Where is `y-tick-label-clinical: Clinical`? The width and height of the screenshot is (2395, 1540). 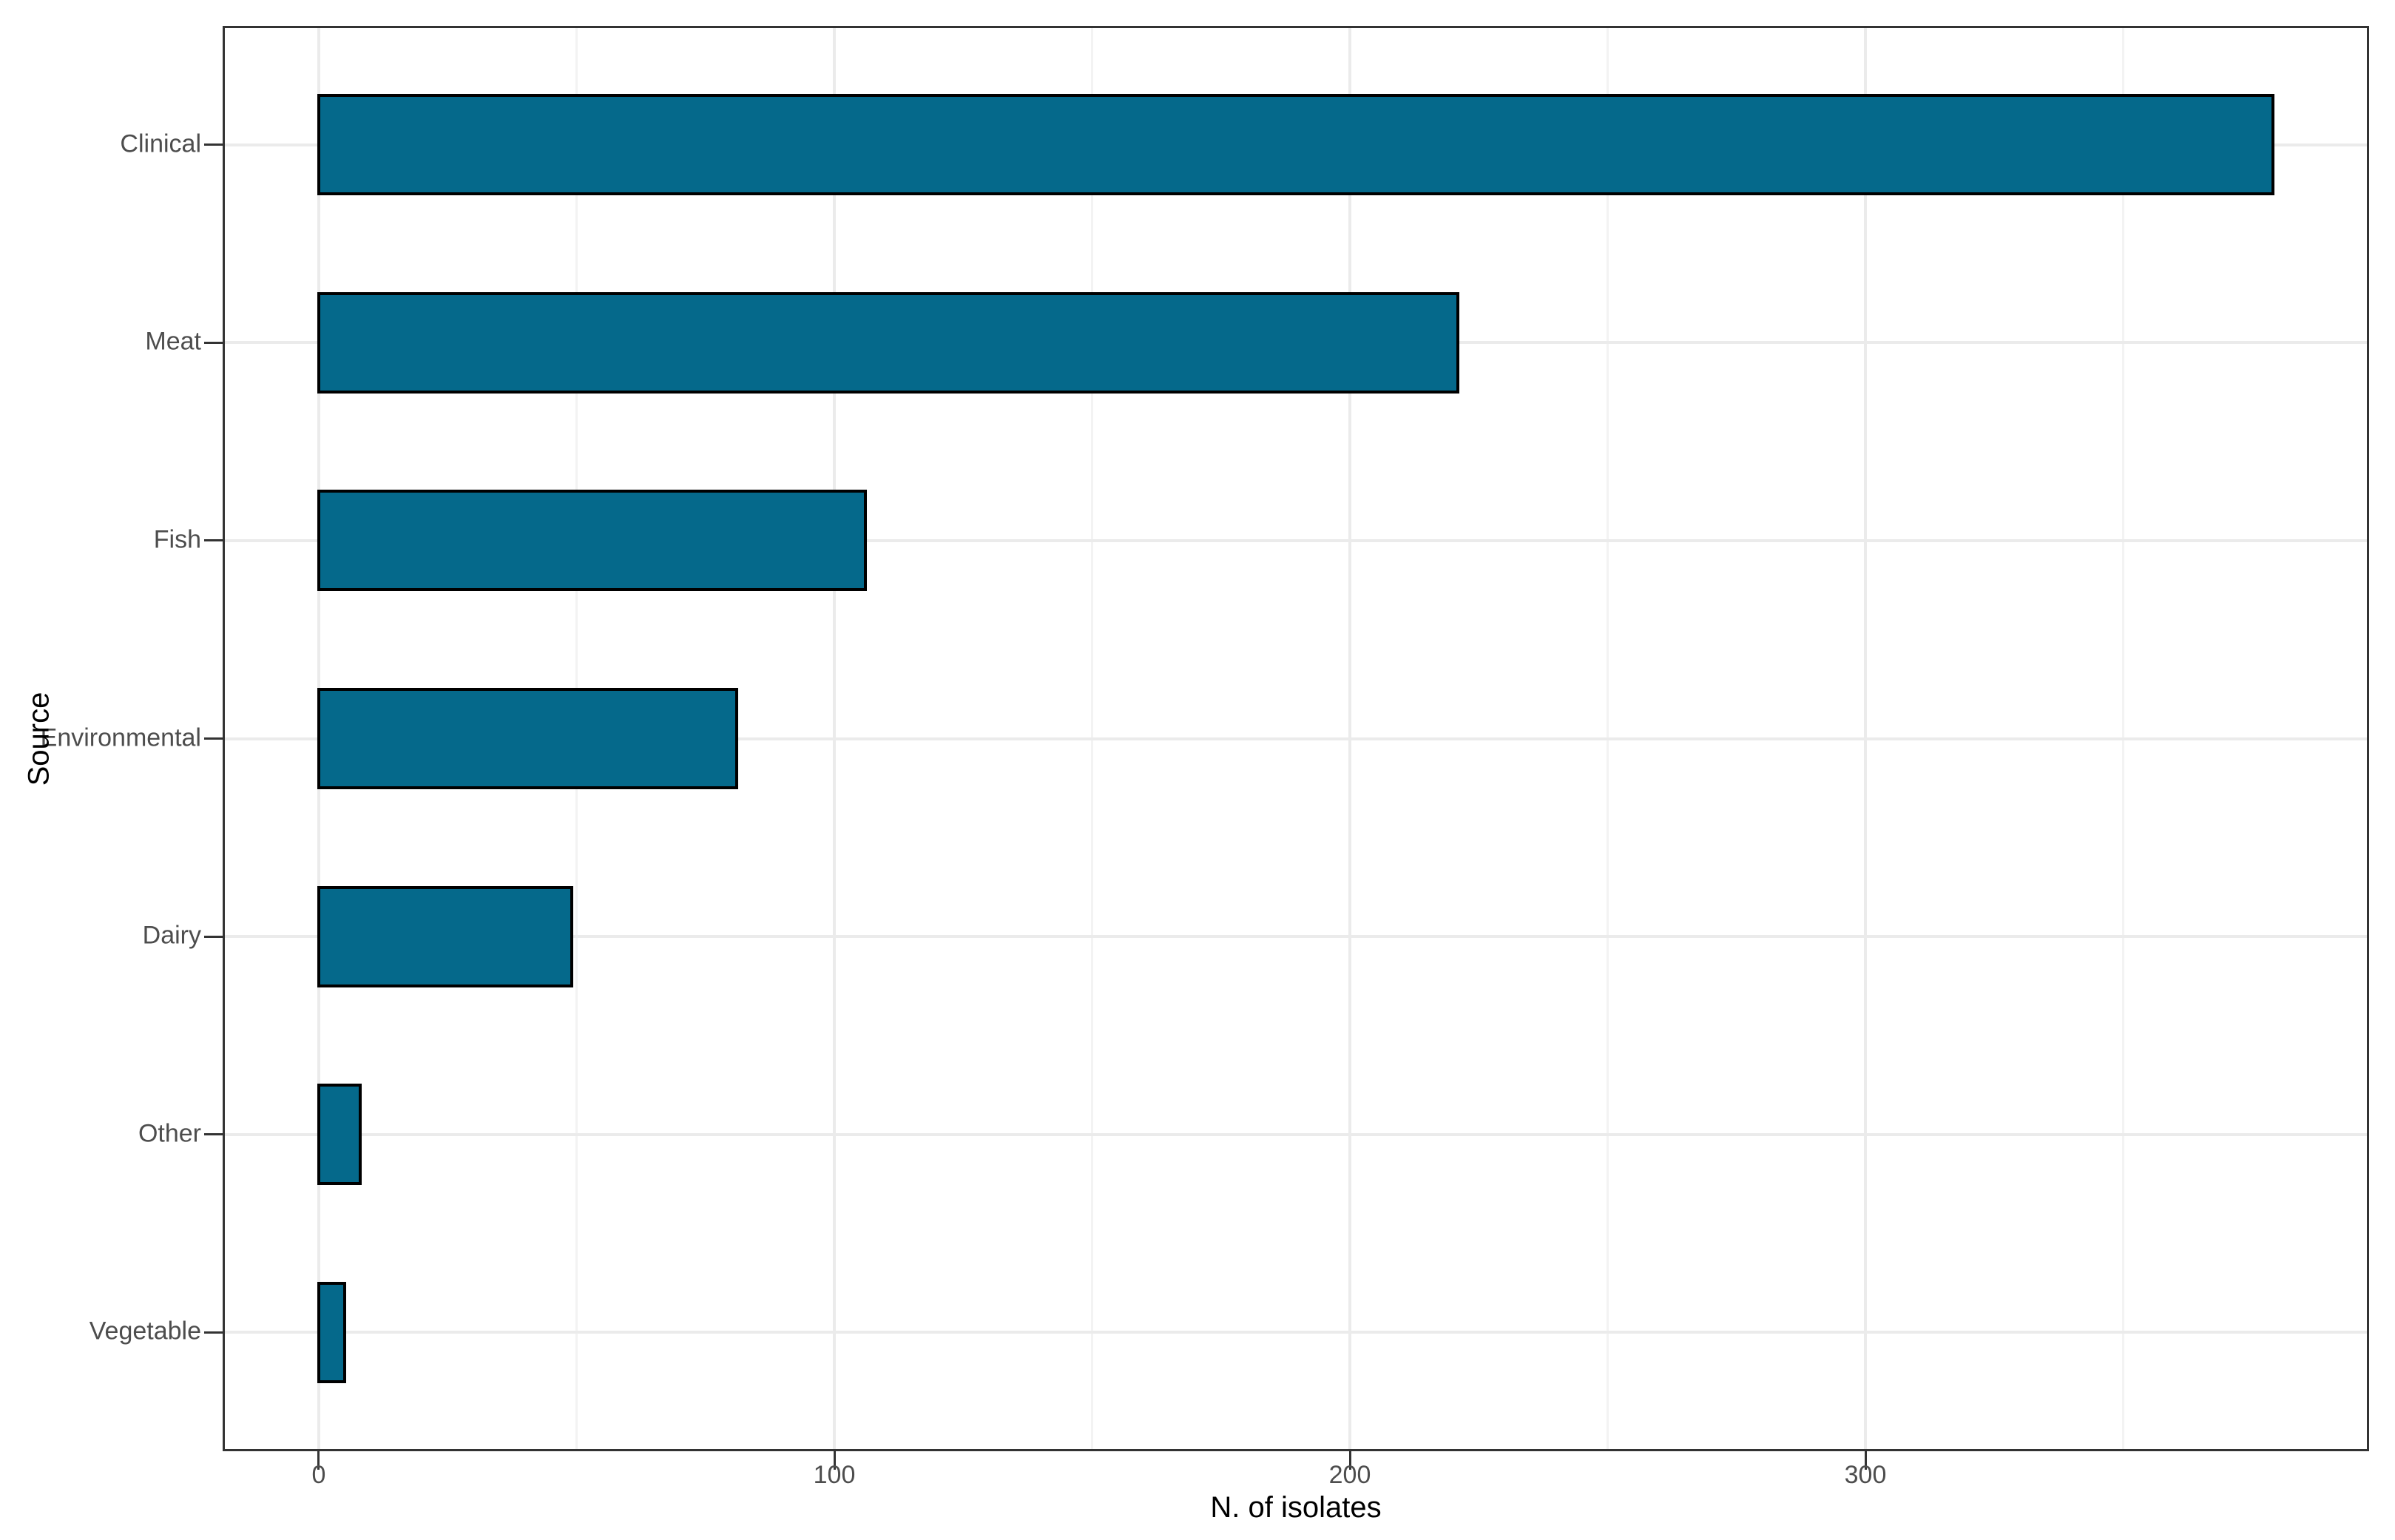 y-tick-label-clinical: Clinical is located at coordinates (161, 143).